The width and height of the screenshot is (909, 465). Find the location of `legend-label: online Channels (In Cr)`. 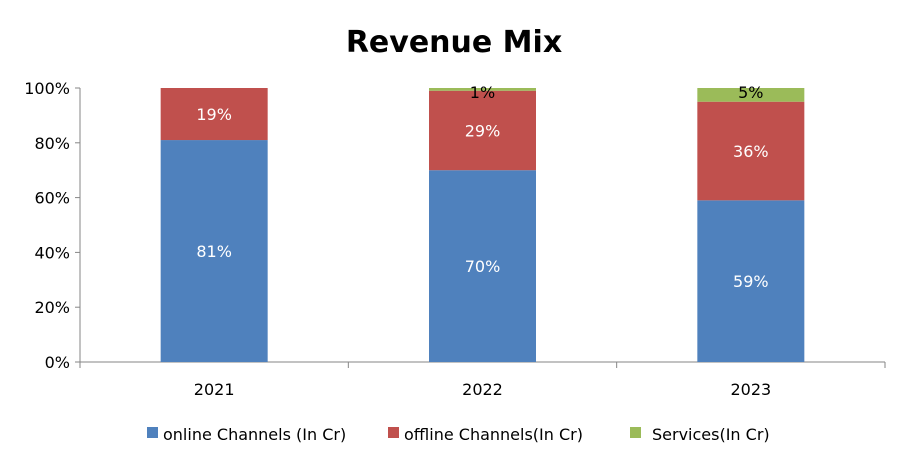

legend-label: online Channels (In Cr) is located at coordinates (254, 434).